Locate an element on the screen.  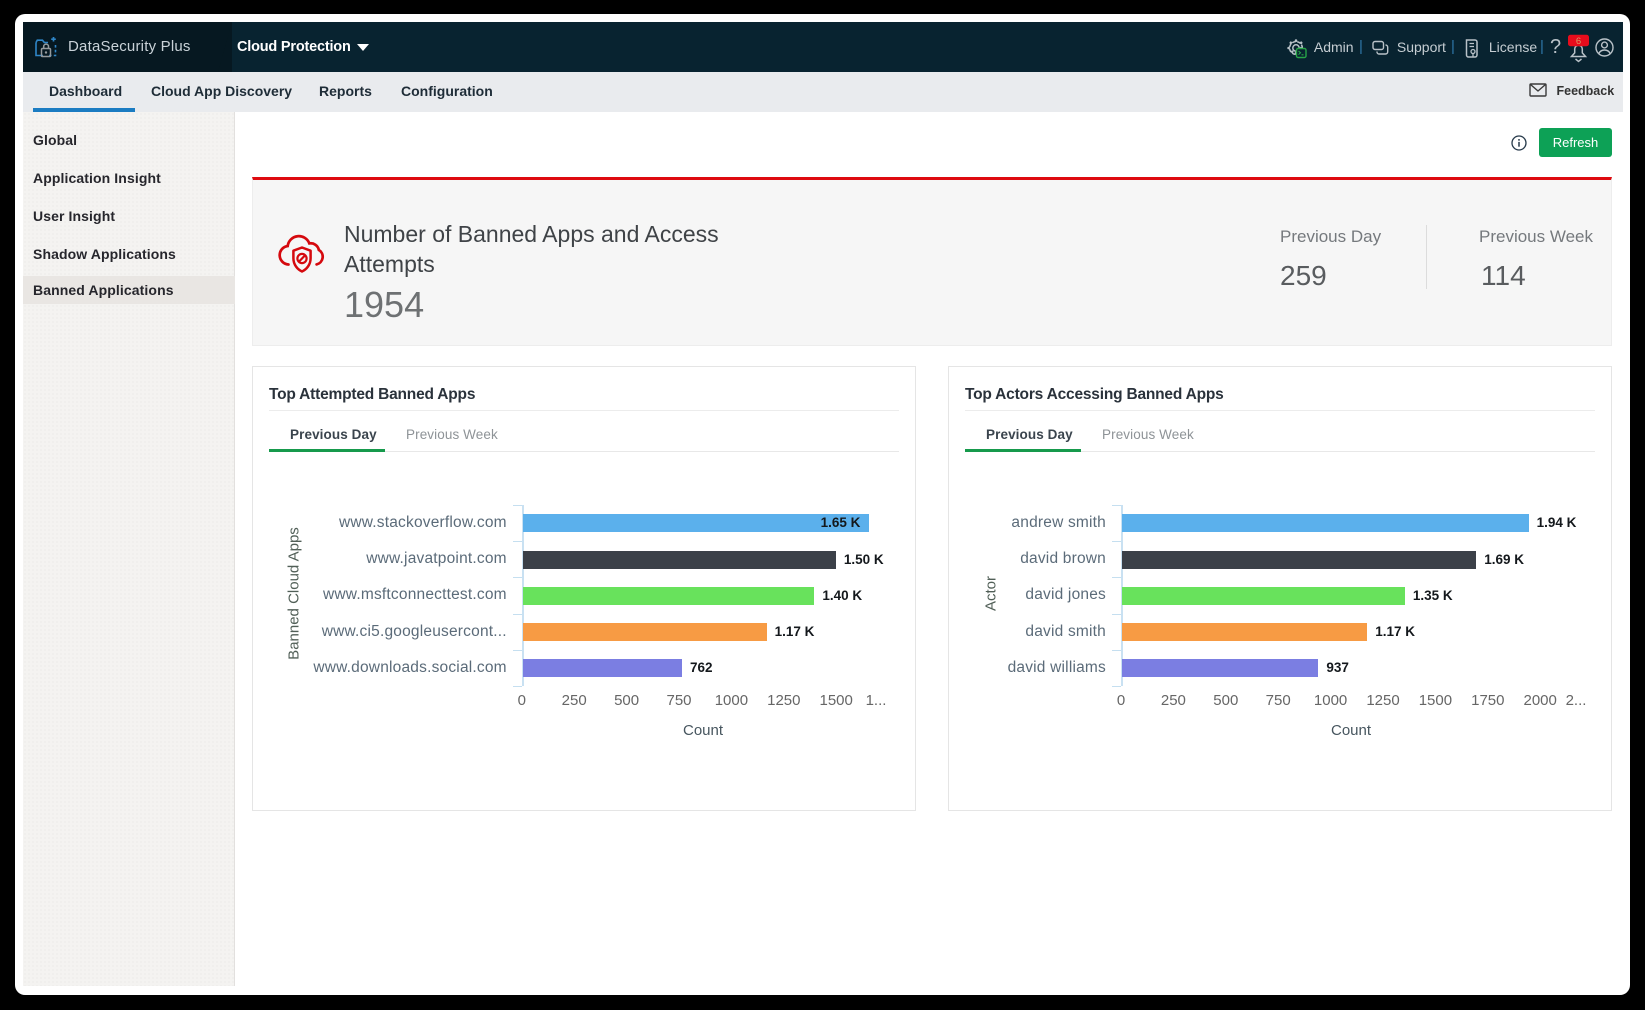
svg-text: 6 is located at coordinates (1578, 41).